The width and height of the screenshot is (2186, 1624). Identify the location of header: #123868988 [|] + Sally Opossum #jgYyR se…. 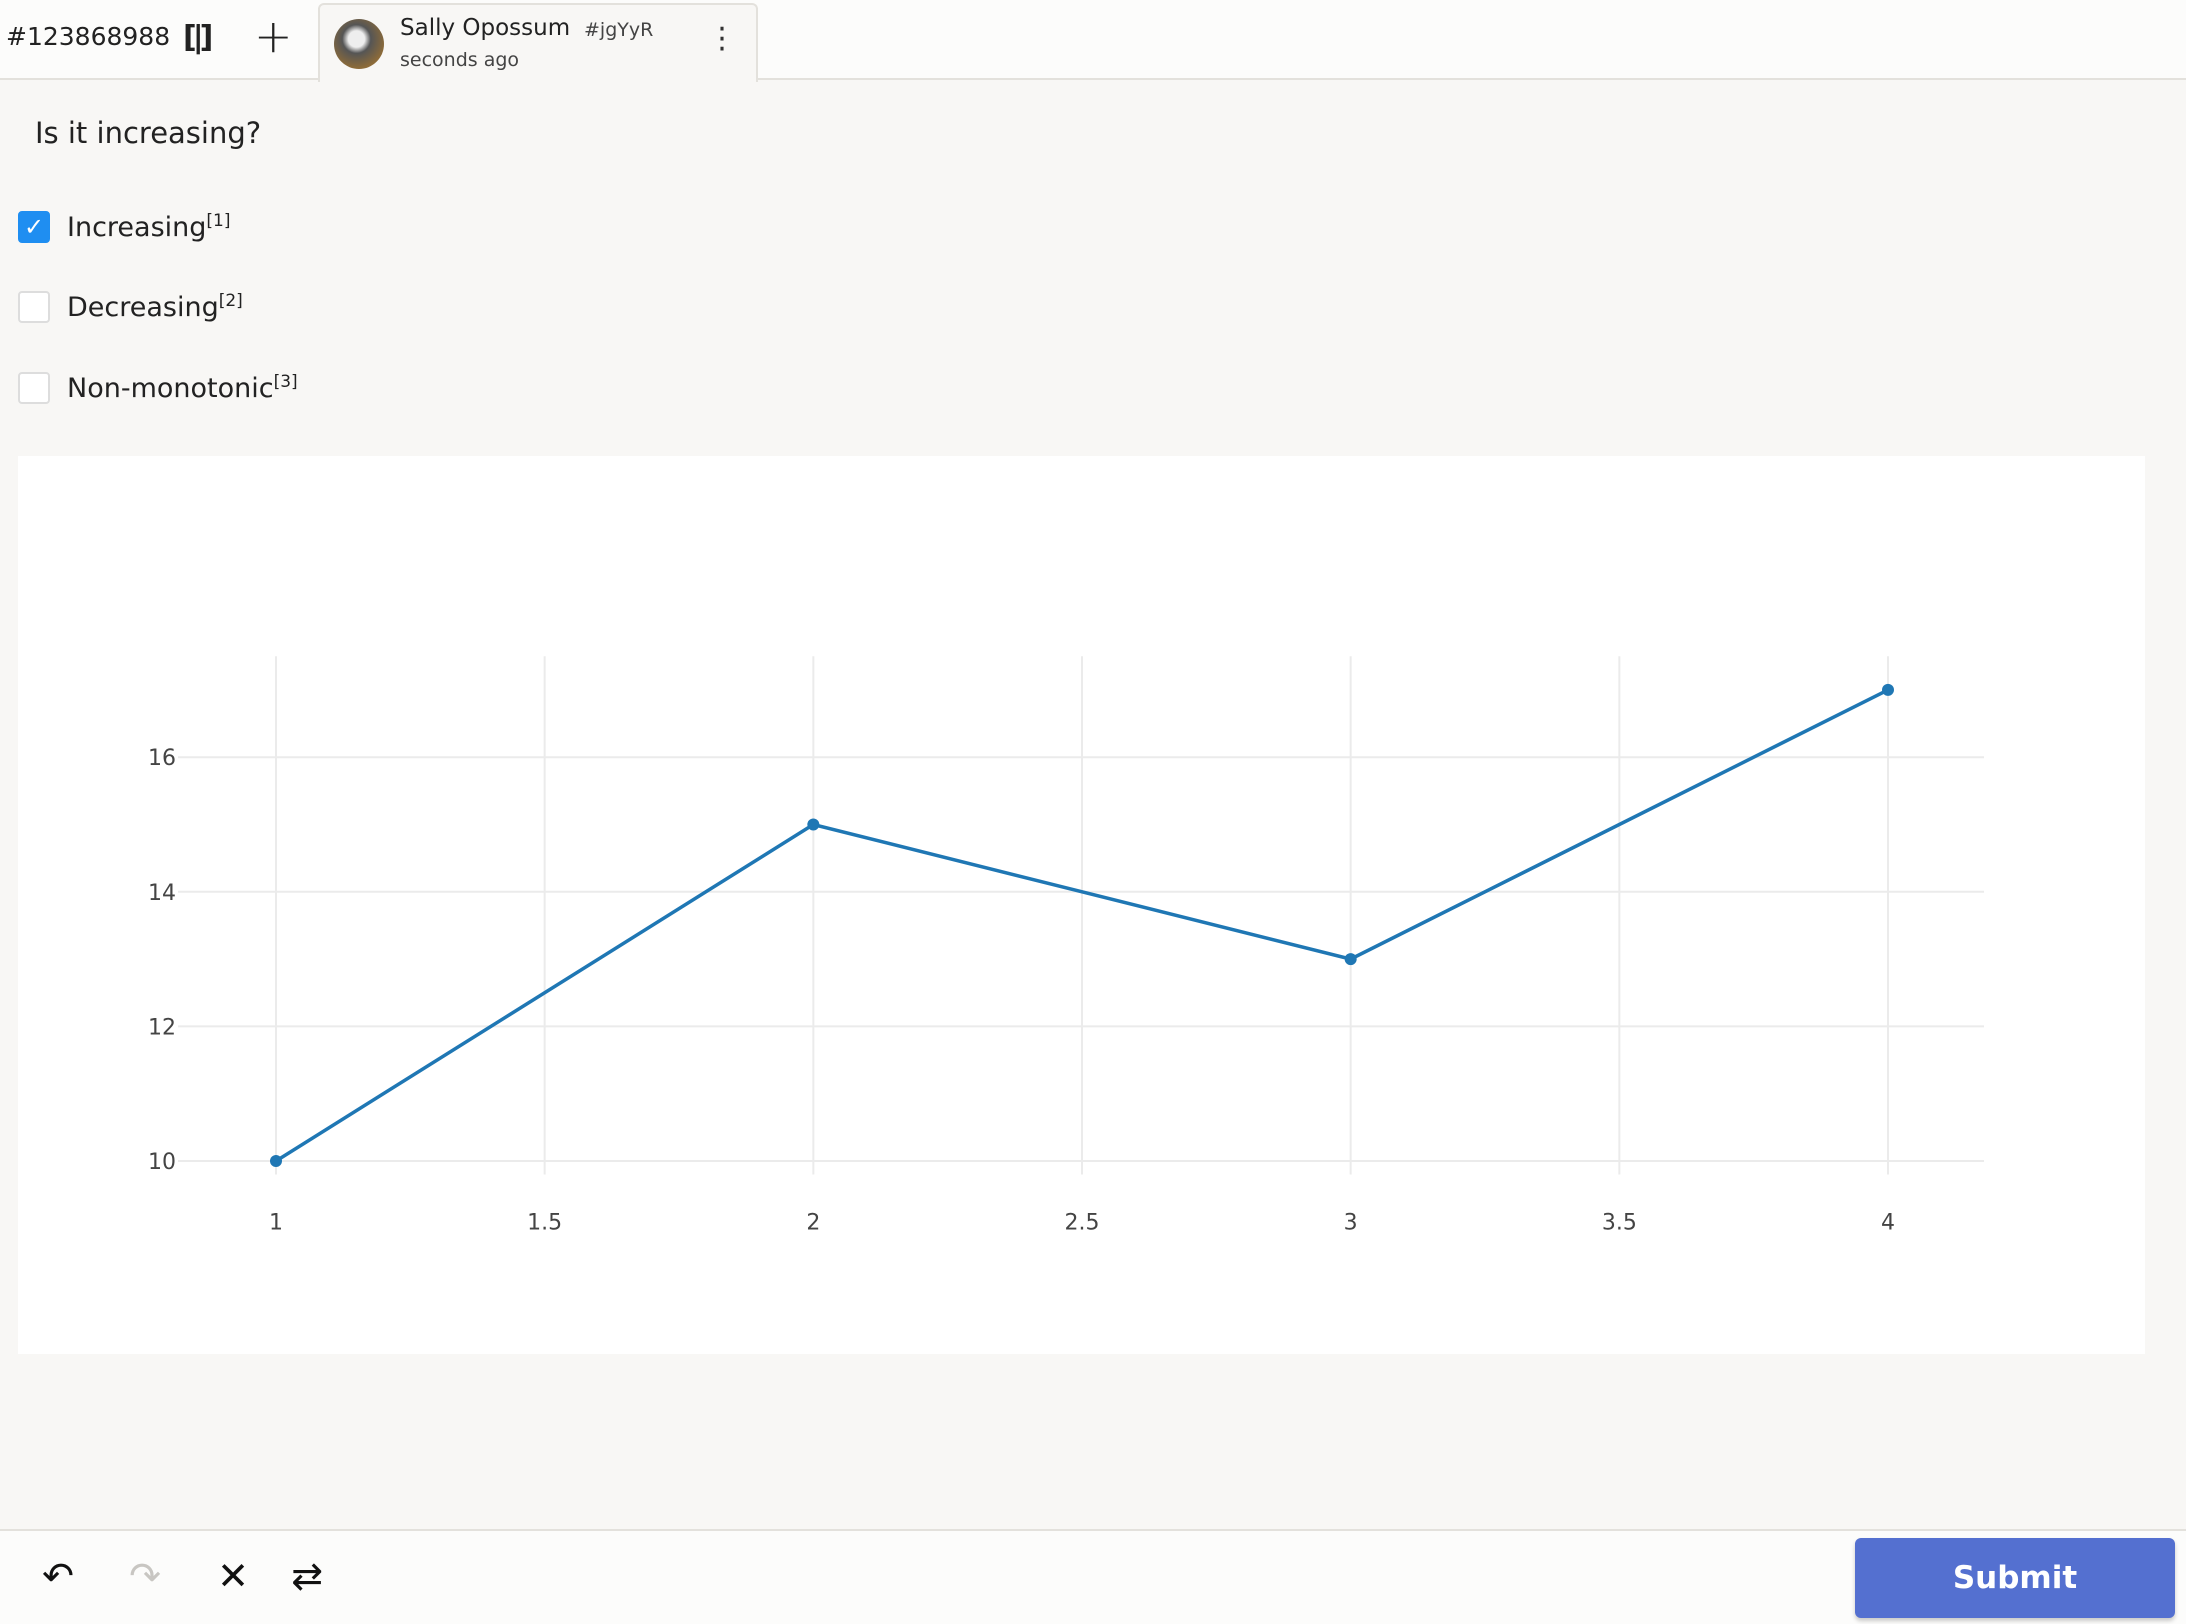
(1093, 41).